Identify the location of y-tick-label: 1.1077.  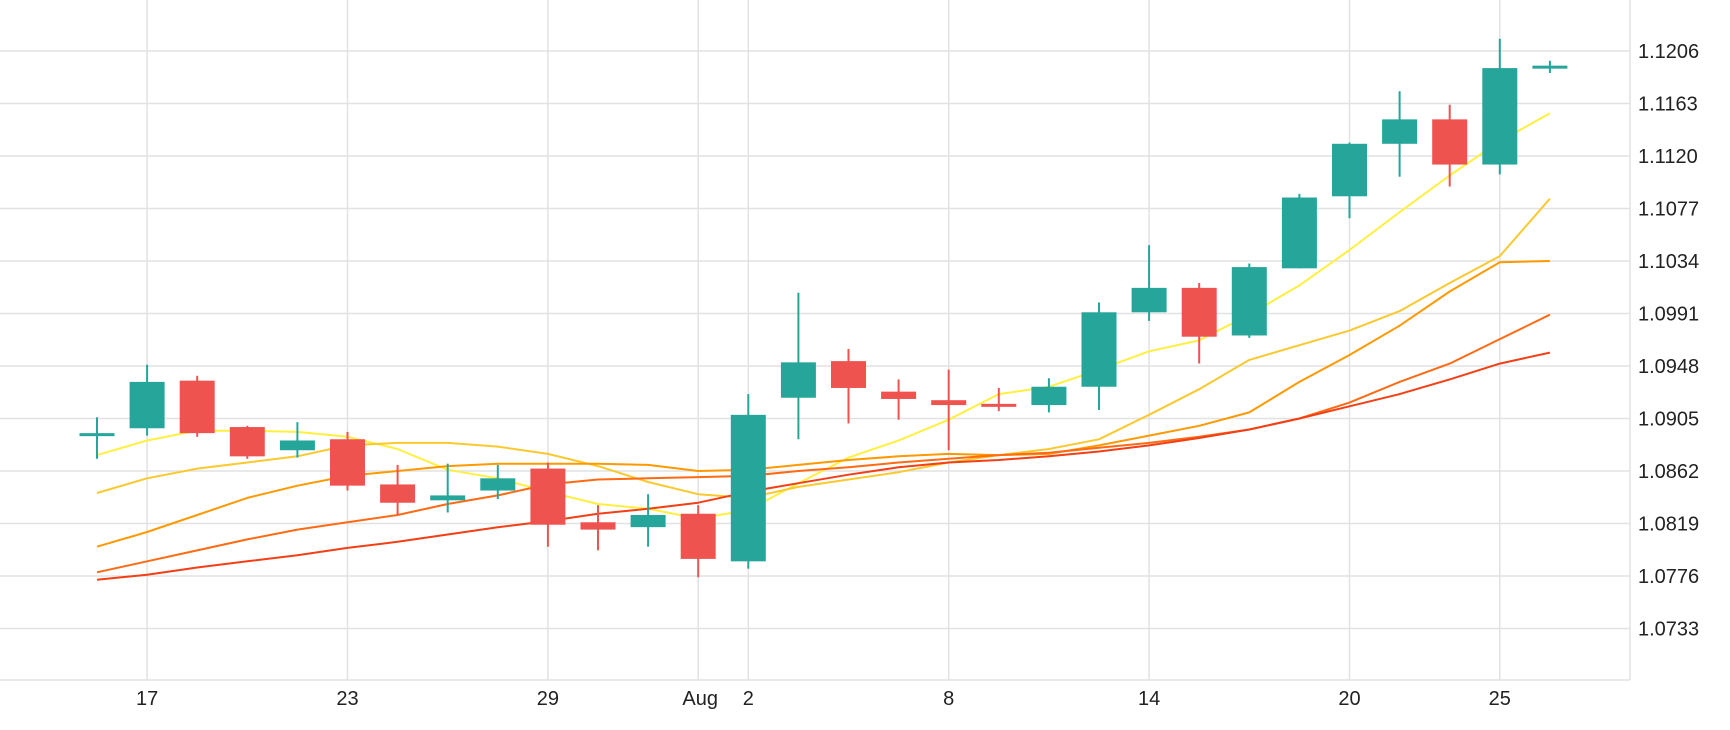
(1668, 210).